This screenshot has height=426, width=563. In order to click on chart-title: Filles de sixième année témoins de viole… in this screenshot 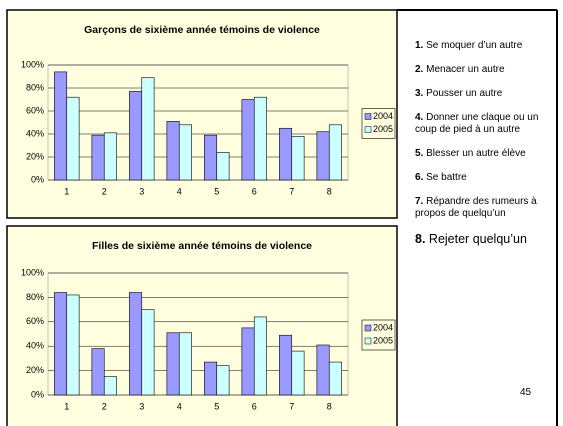, I will do `click(202, 246)`.